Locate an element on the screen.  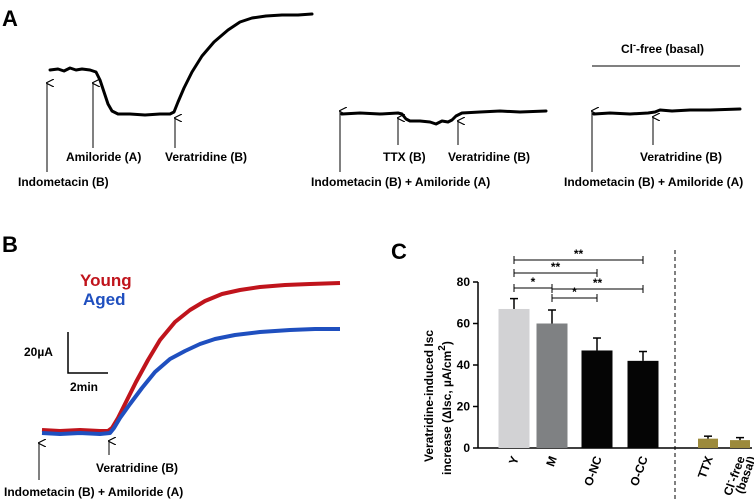
bar-o-nc is located at coordinates (597, 399).